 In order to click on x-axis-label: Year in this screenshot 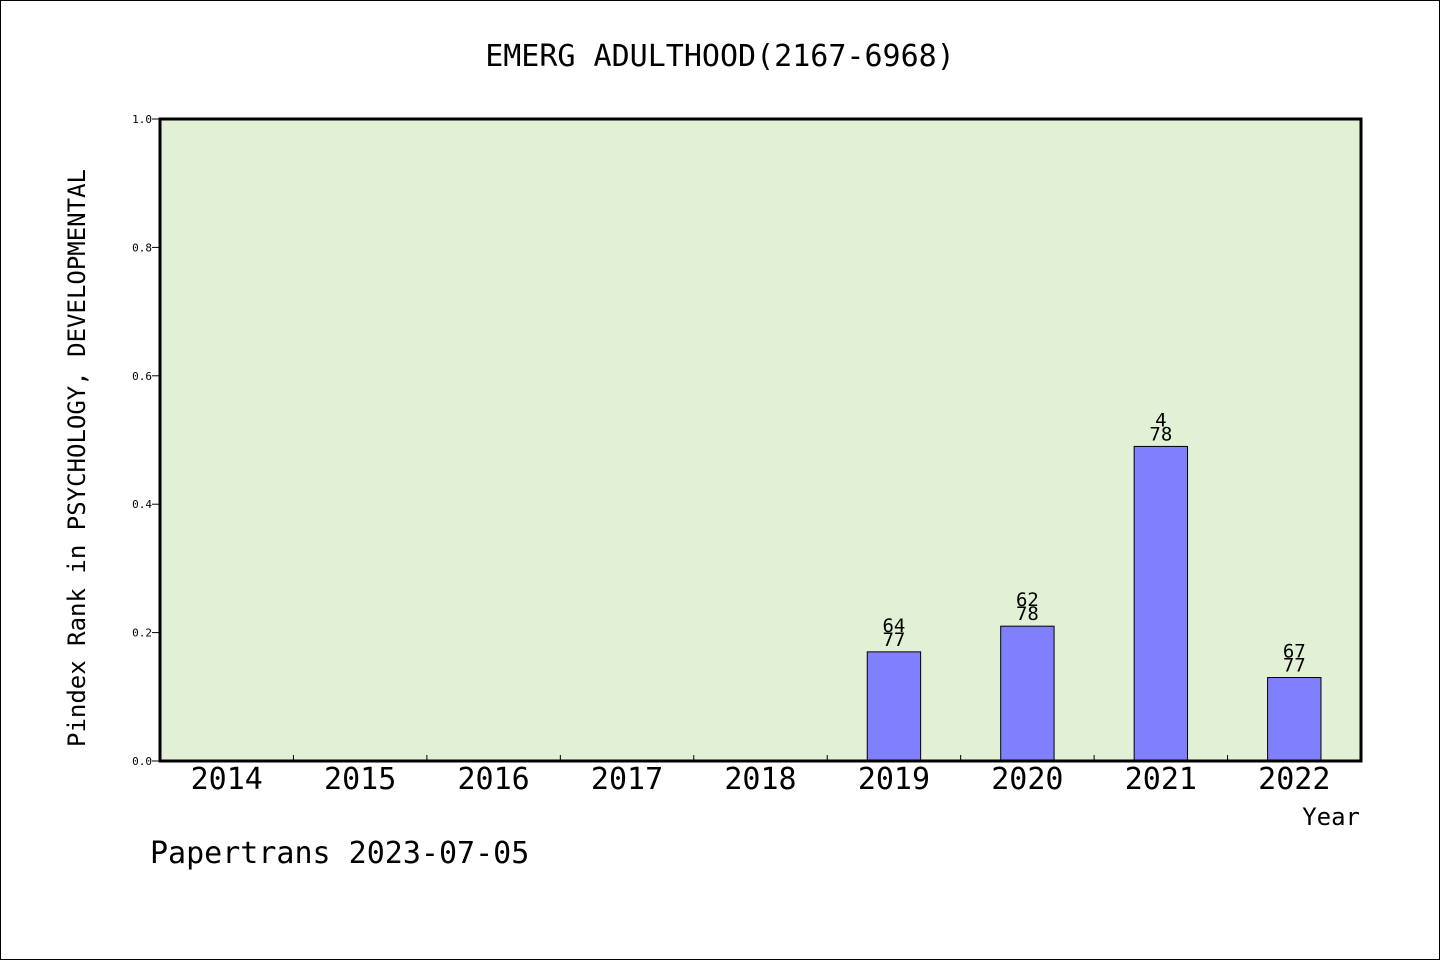, I will do `click(1331, 817)`.